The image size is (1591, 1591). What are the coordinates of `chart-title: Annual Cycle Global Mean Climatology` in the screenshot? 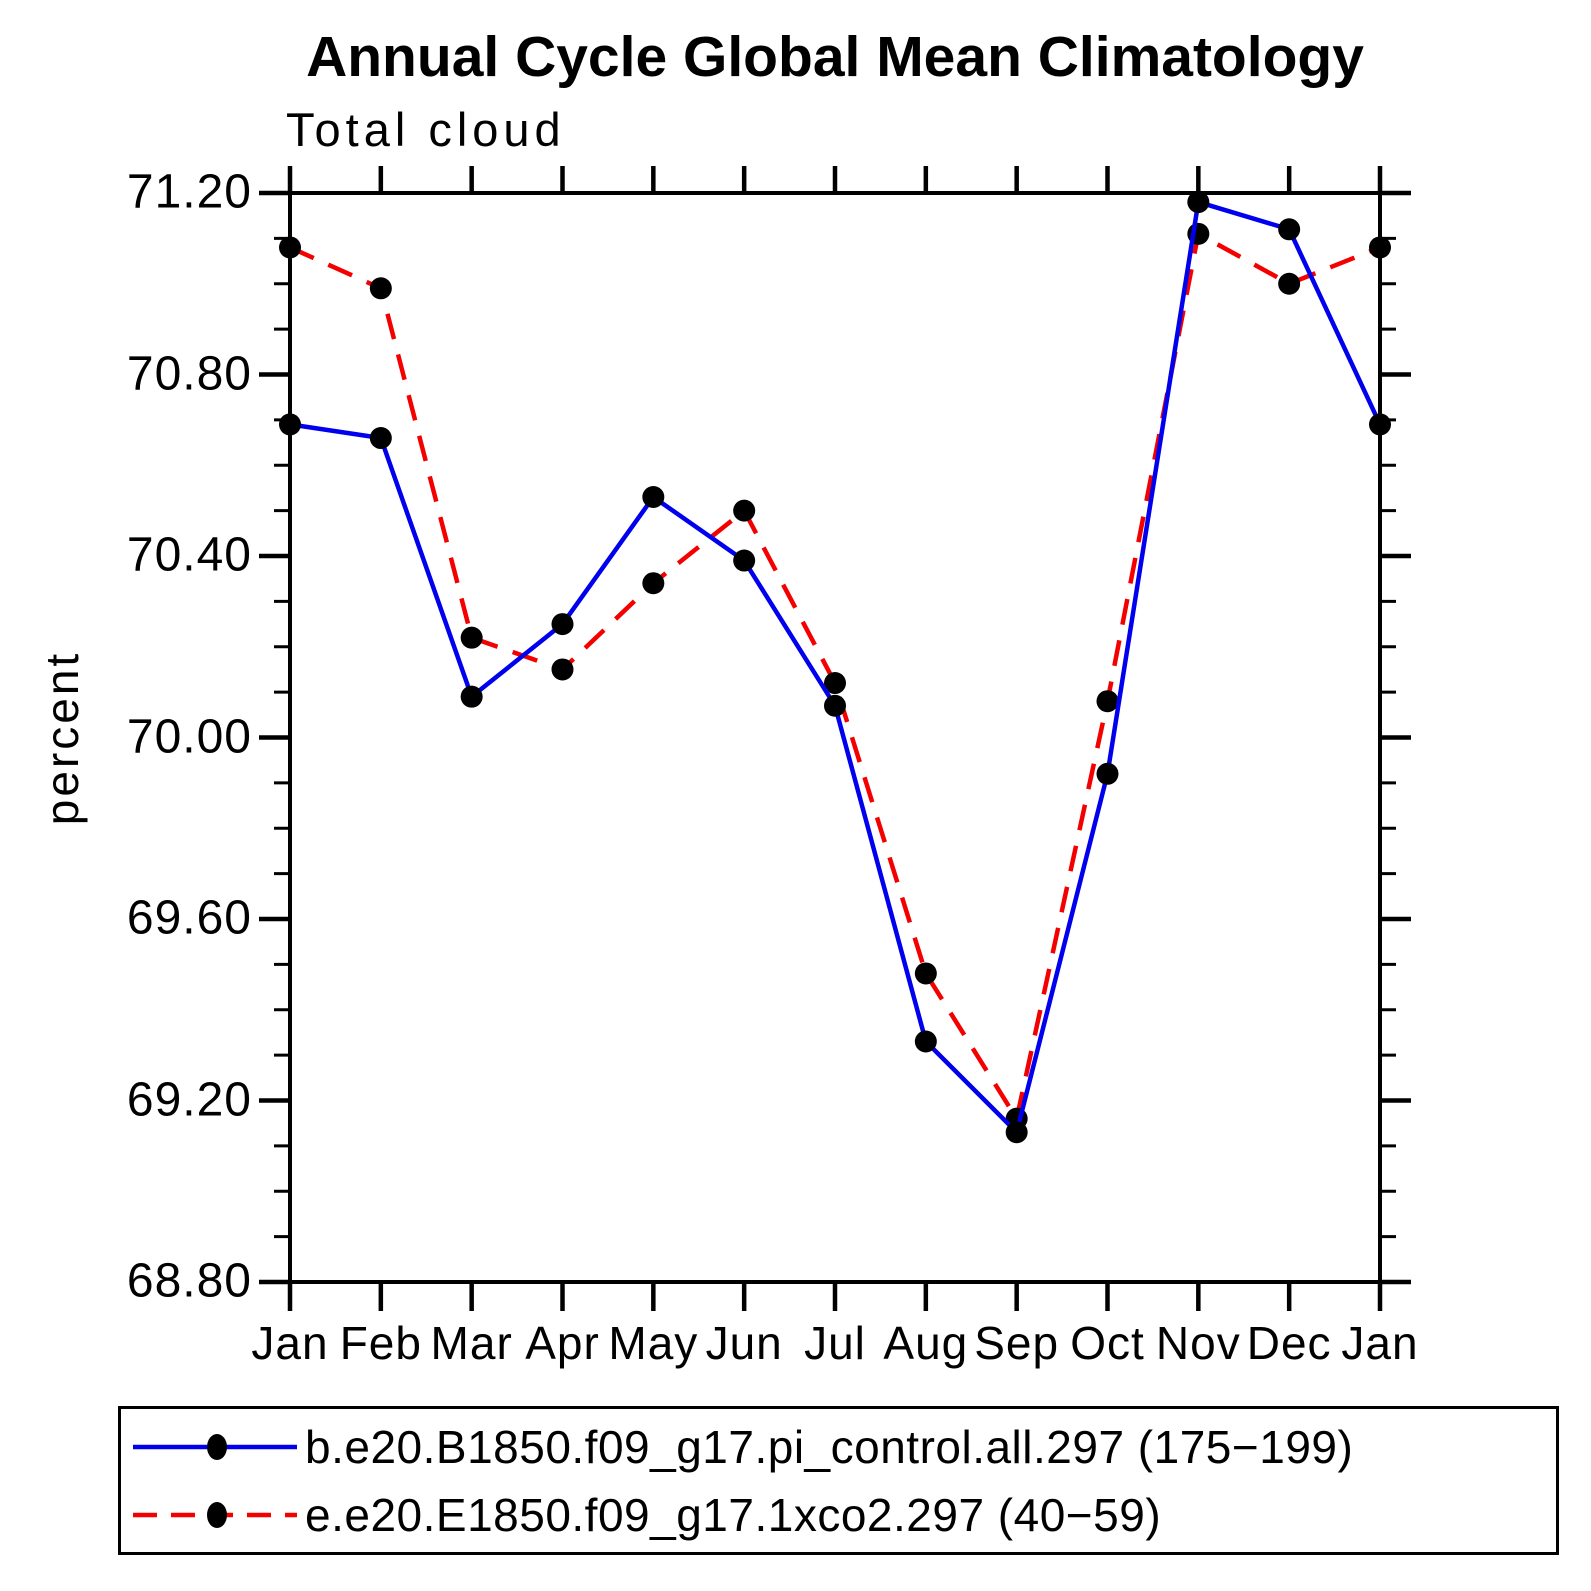 It's located at (835, 57).